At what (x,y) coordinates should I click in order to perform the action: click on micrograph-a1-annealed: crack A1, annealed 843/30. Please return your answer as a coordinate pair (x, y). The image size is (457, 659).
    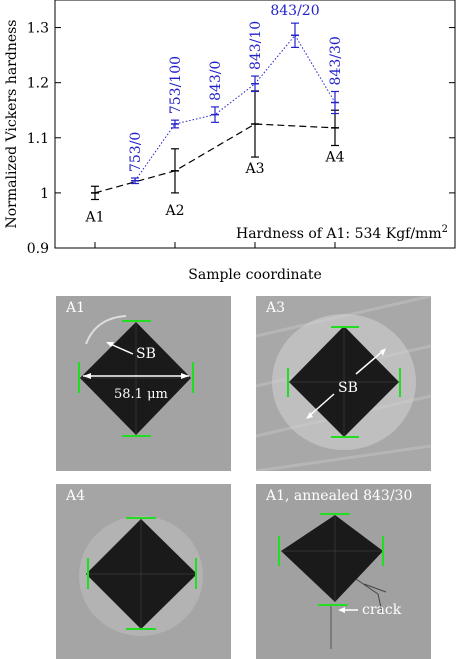
    Looking at the image, I should click on (343, 571).